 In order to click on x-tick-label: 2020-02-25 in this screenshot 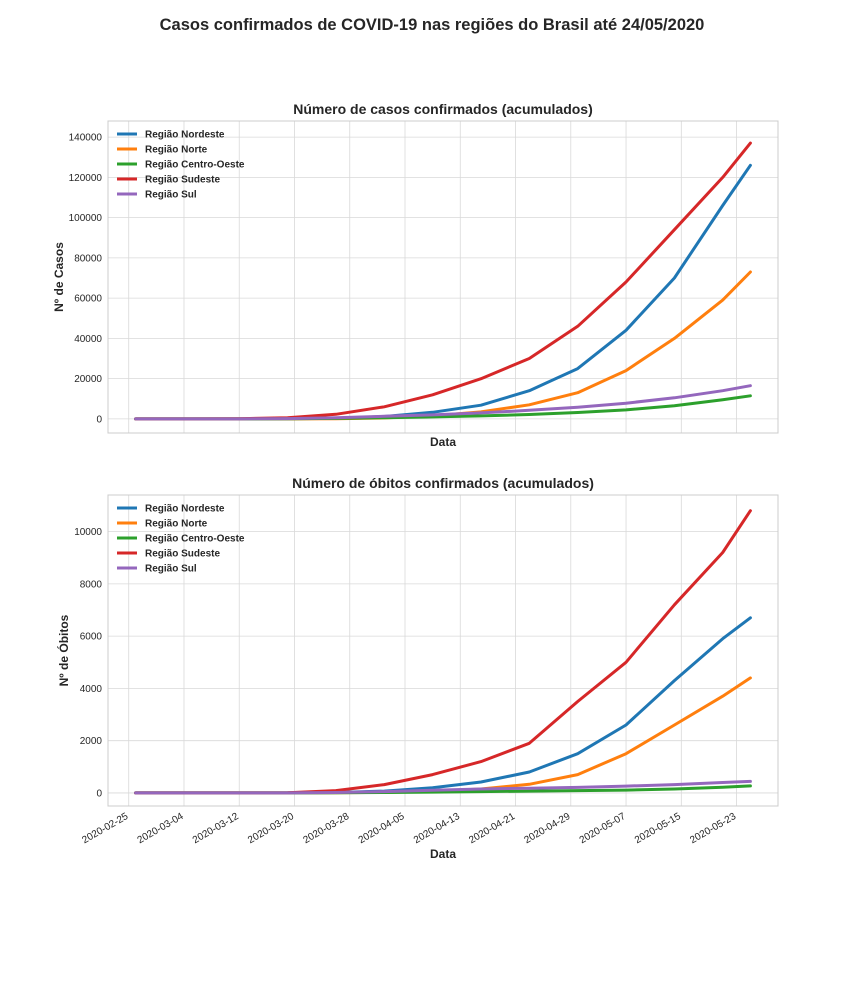, I will do `click(105, 828)`.